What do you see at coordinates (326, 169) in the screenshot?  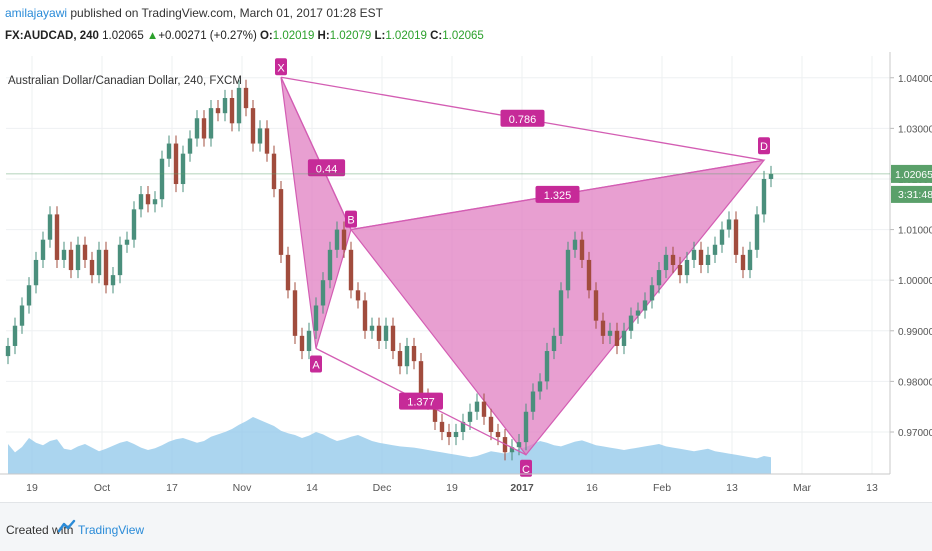 I see `ratio-label: 0.44` at bounding box center [326, 169].